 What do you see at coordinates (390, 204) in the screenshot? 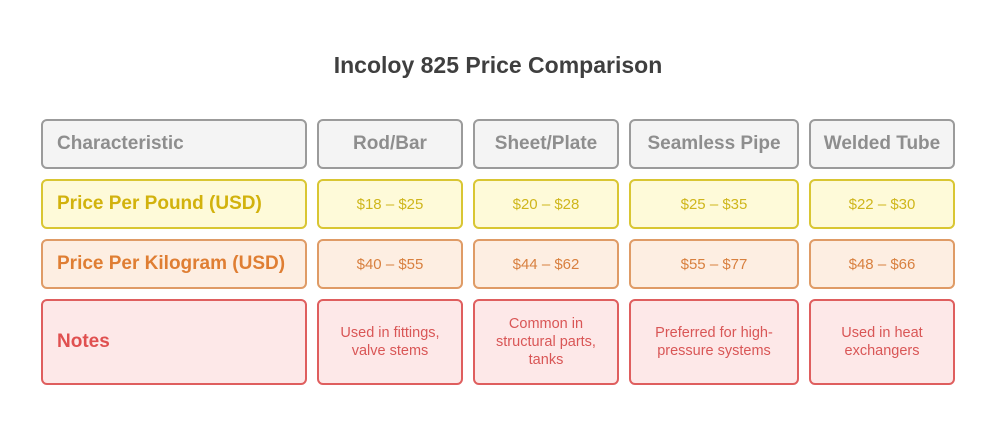
I see `price-per-pound-rod-bar: $18 – $25` at bounding box center [390, 204].